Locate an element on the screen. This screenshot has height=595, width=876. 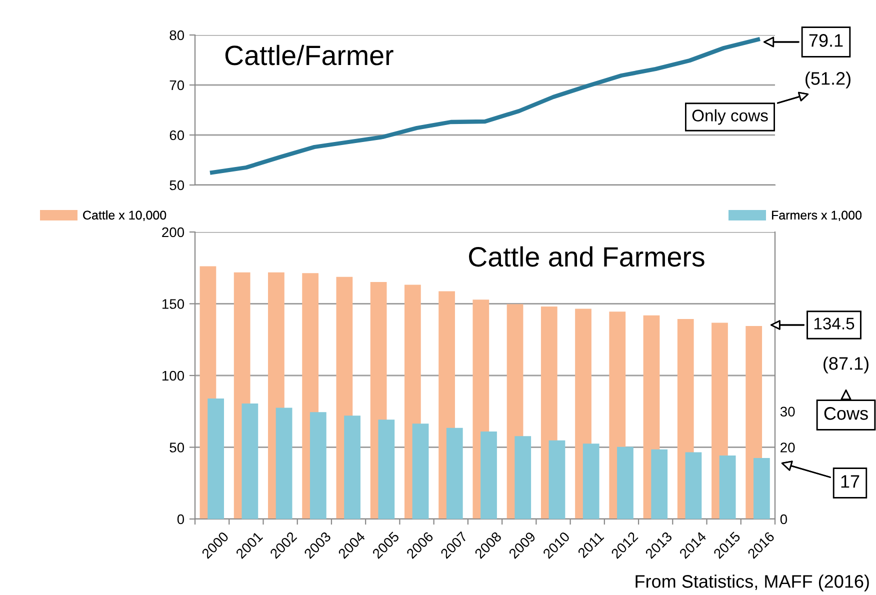
y2-tick-label: 20 is located at coordinates (787, 447).